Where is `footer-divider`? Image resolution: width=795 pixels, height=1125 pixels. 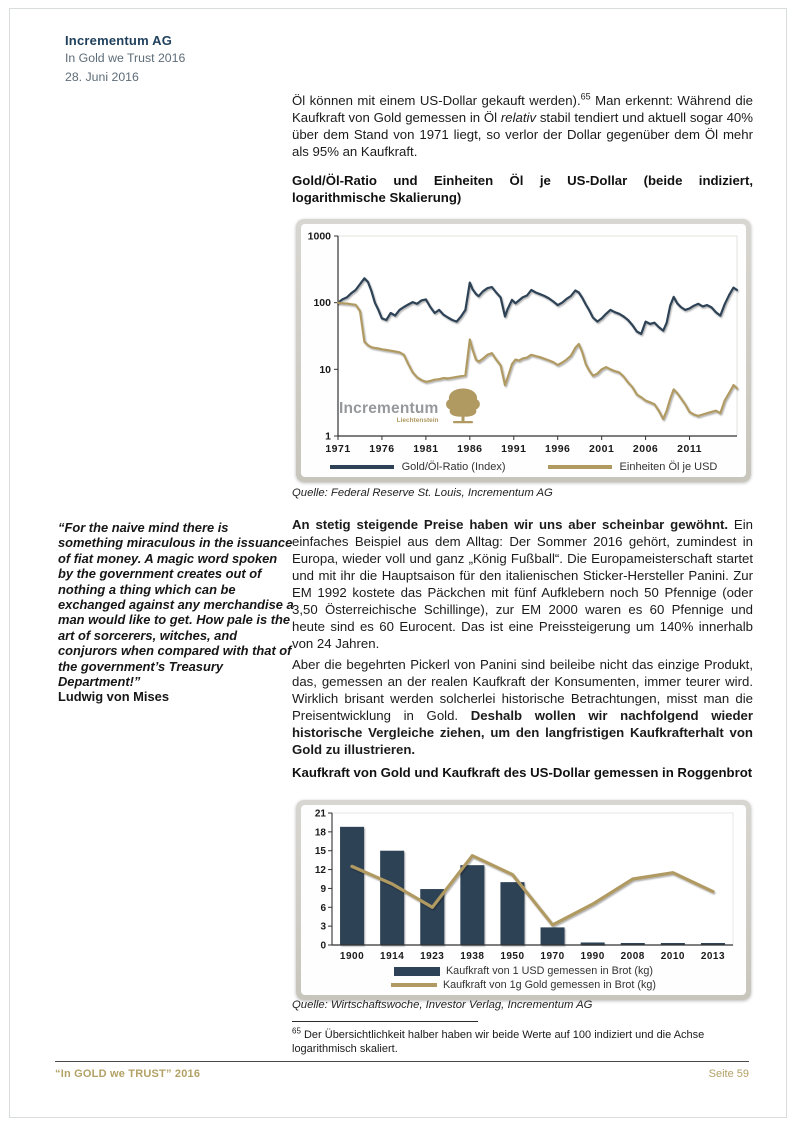
footer-divider is located at coordinates (402, 1061).